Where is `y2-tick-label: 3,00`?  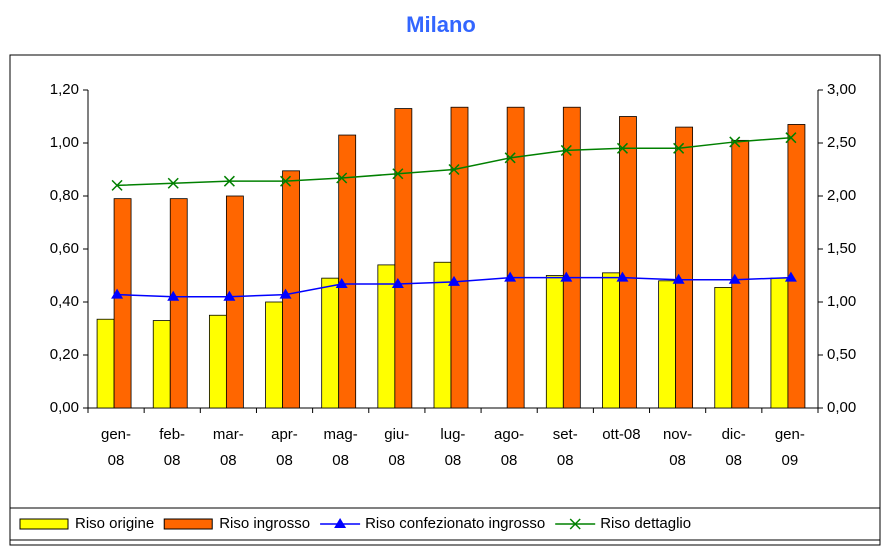 y2-tick-label: 3,00 is located at coordinates (841, 89).